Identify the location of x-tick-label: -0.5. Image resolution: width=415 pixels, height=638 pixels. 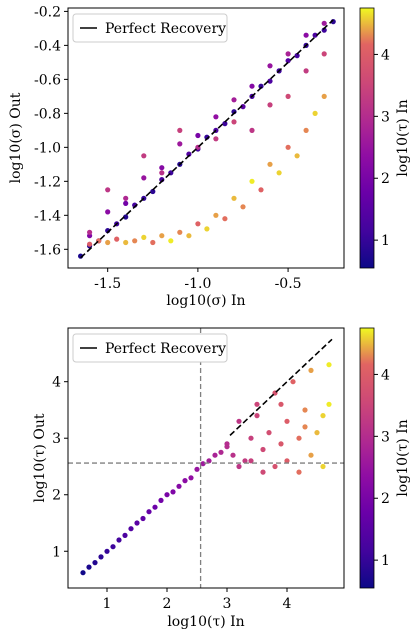
(288, 284).